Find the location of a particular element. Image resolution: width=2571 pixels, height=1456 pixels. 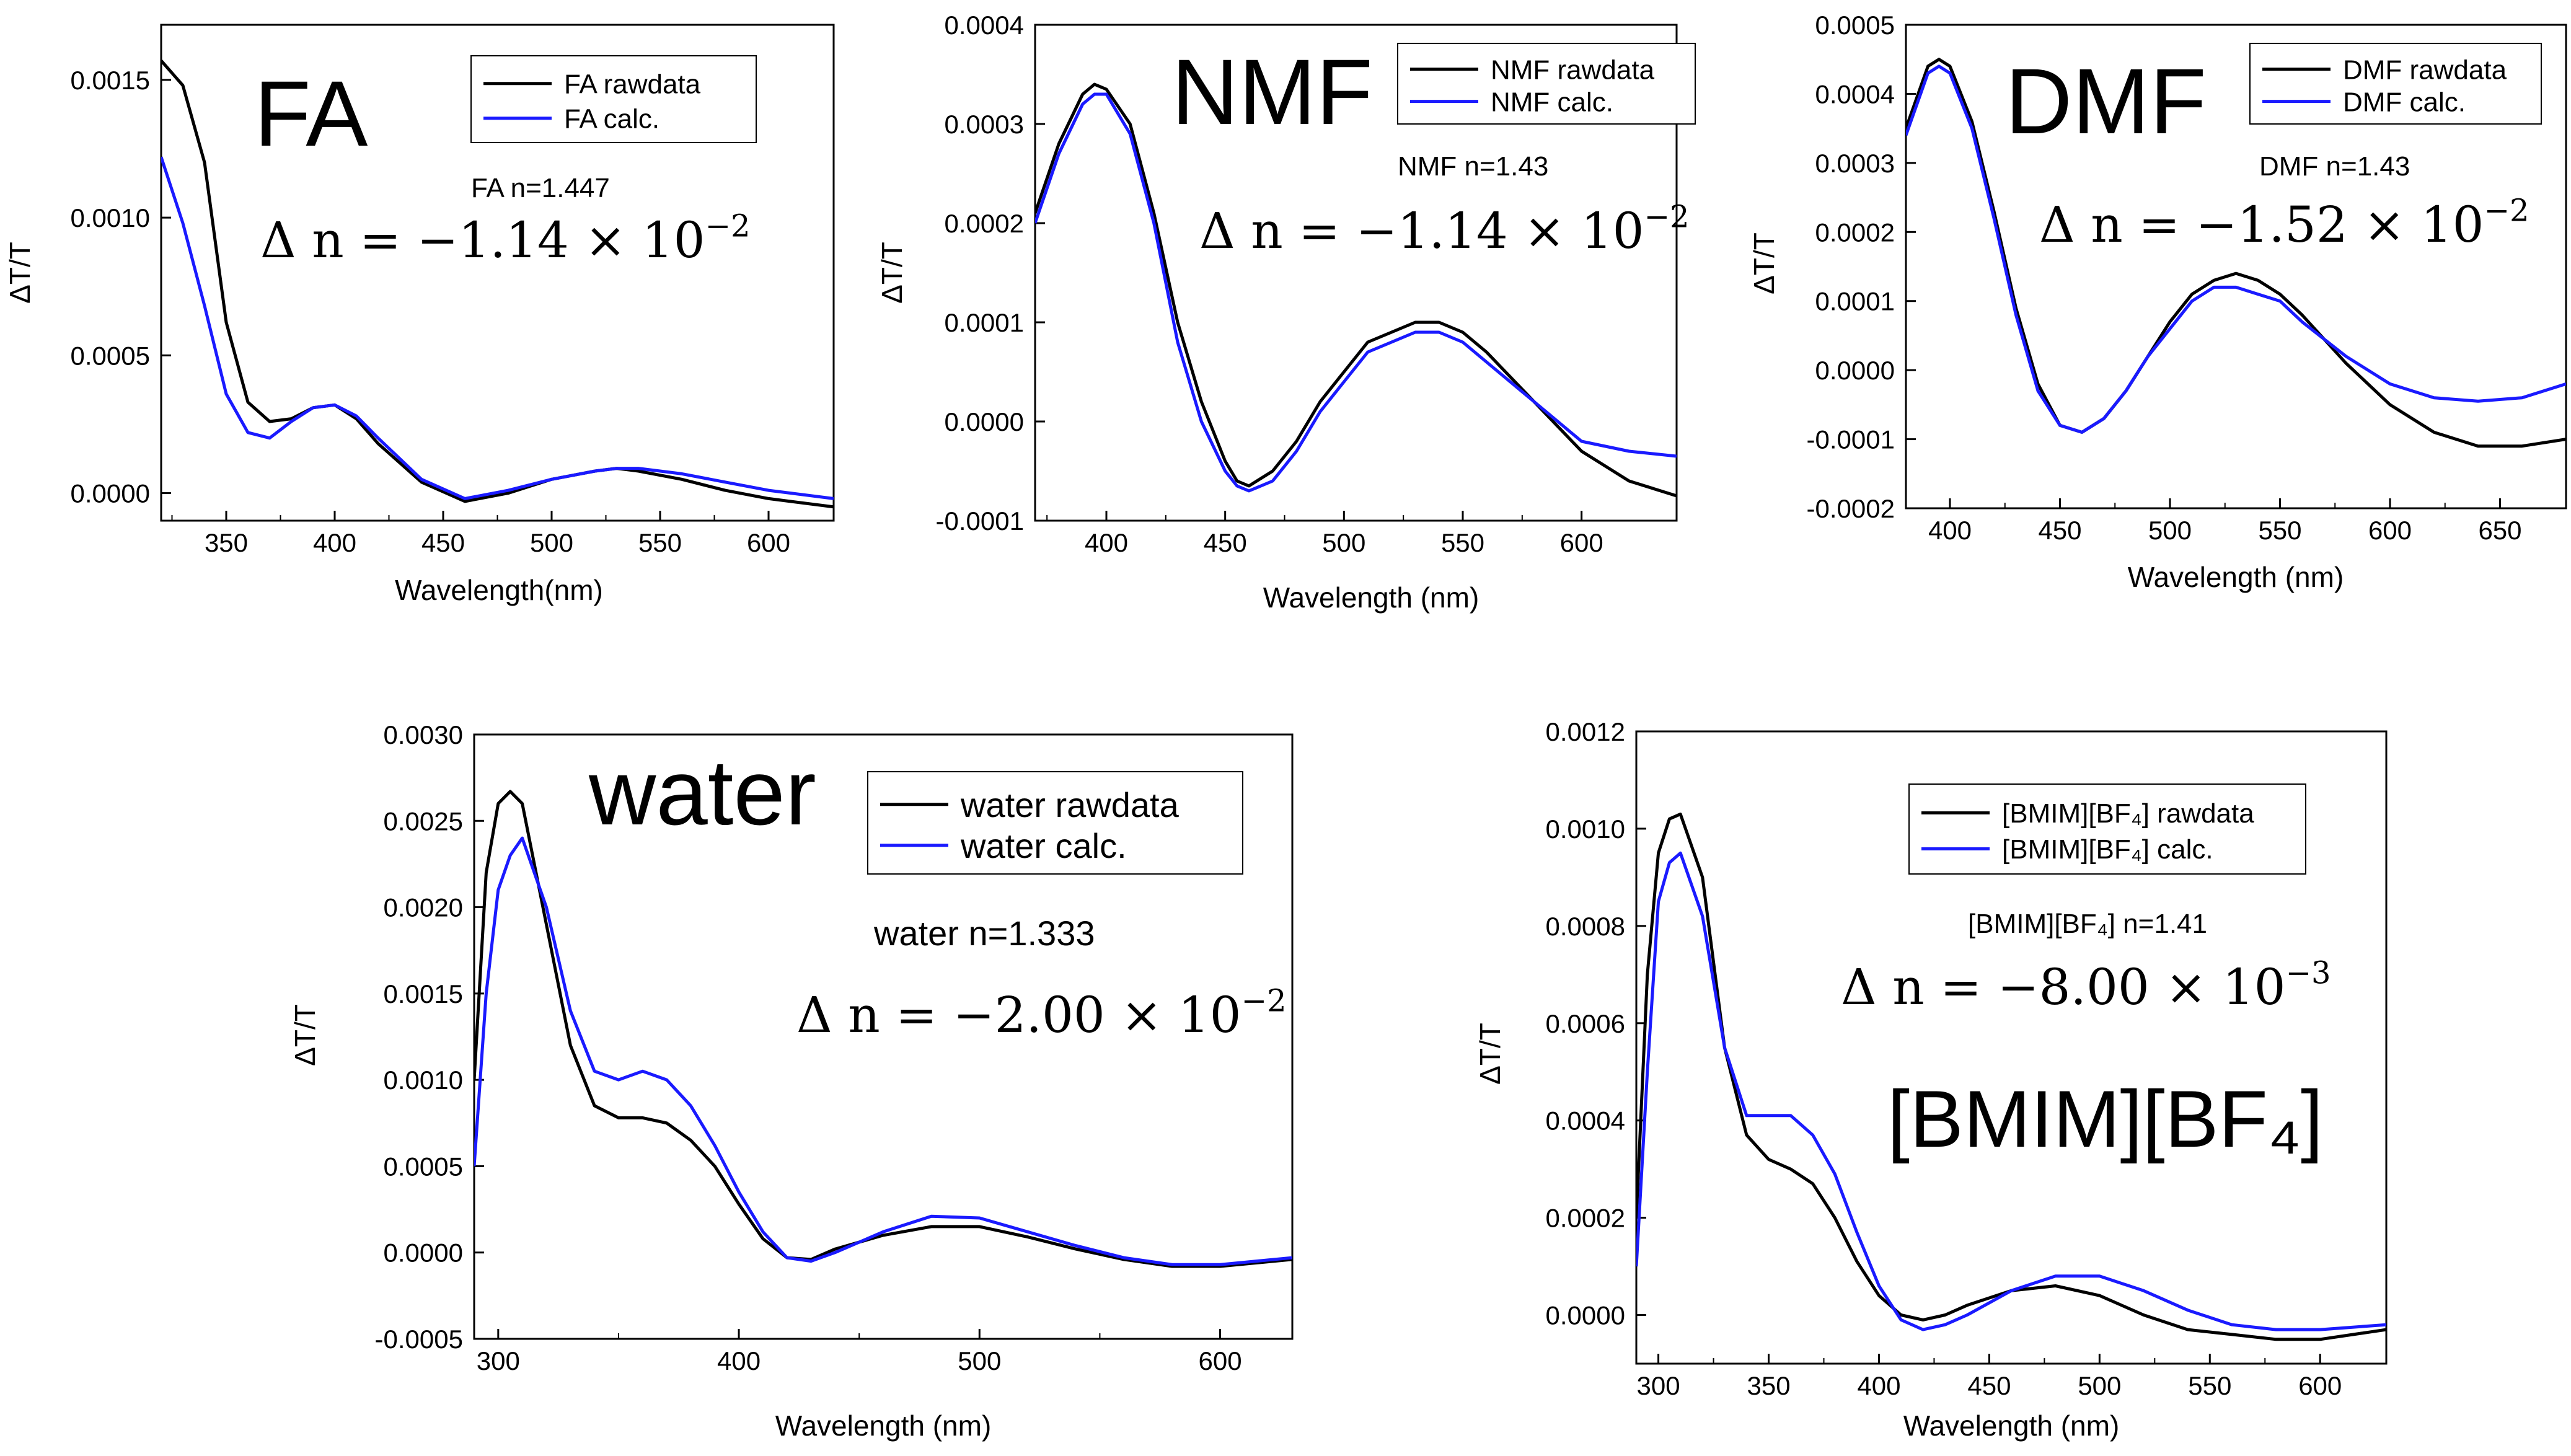

solvent-label: NMF is located at coordinates (1272, 92).